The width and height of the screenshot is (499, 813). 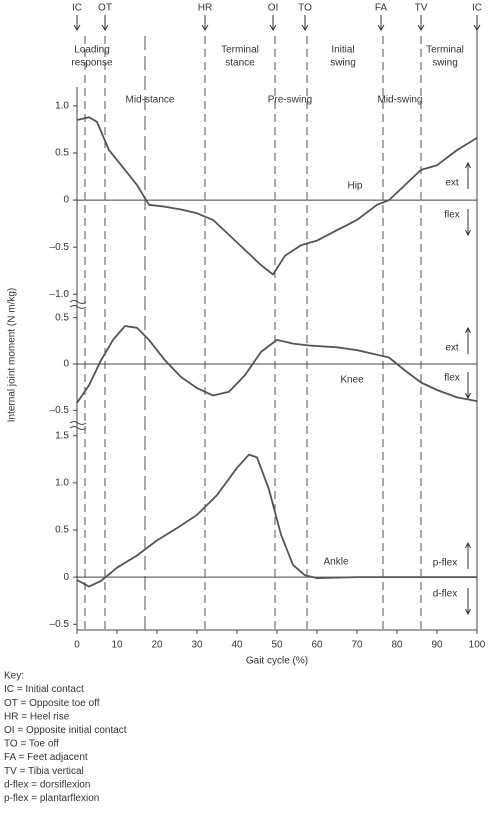 I want to click on x-tick-label: 50, so click(x=277, y=645).